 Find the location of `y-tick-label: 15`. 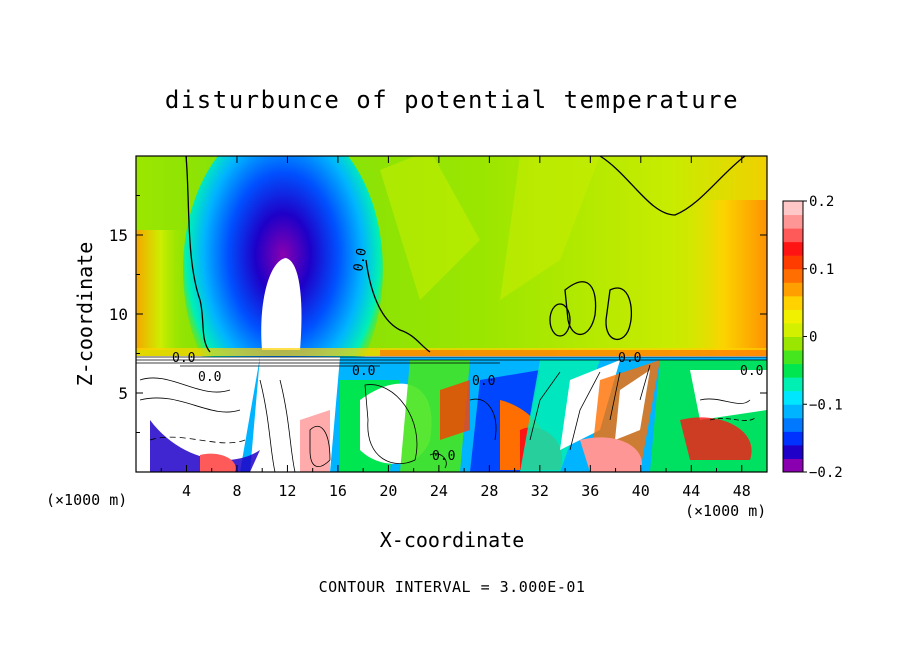

y-tick-label: 15 is located at coordinates (118, 235).